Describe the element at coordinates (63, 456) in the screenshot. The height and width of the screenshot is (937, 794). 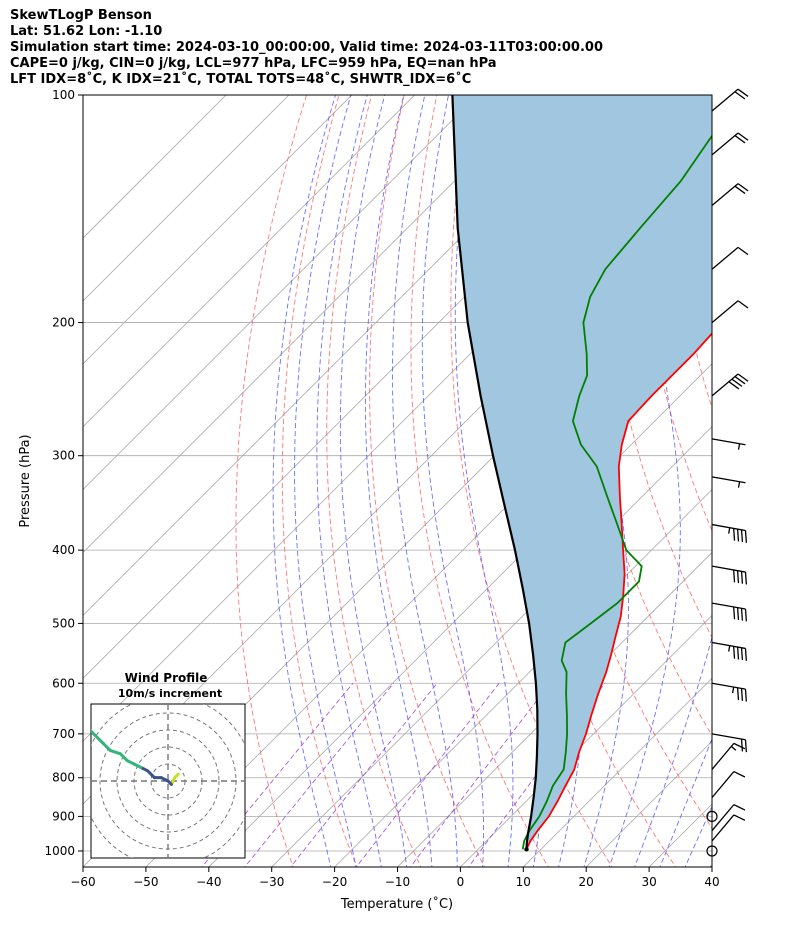
I see `y-tick-label: 300` at that location.